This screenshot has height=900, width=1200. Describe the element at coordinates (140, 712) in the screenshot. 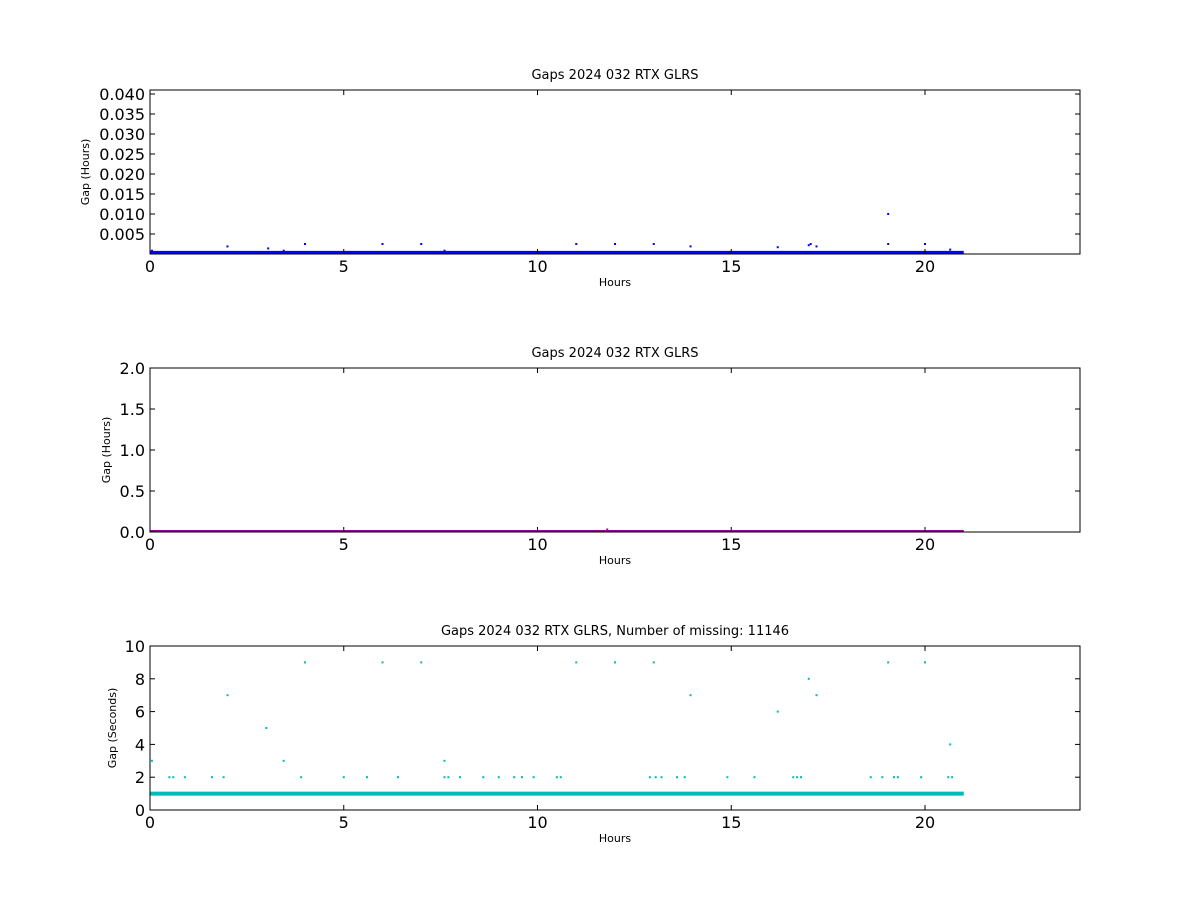

I see `y-tick-label: 6` at that location.